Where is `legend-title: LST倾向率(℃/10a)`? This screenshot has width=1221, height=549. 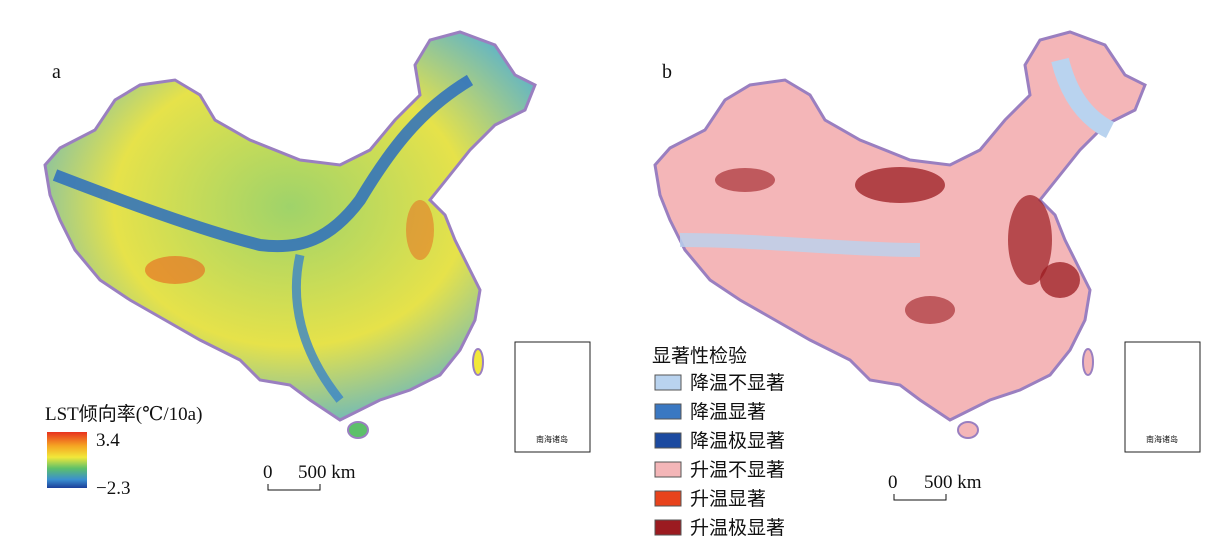
legend-title: LST倾向率(℃/10a) is located at coordinates (123, 414).